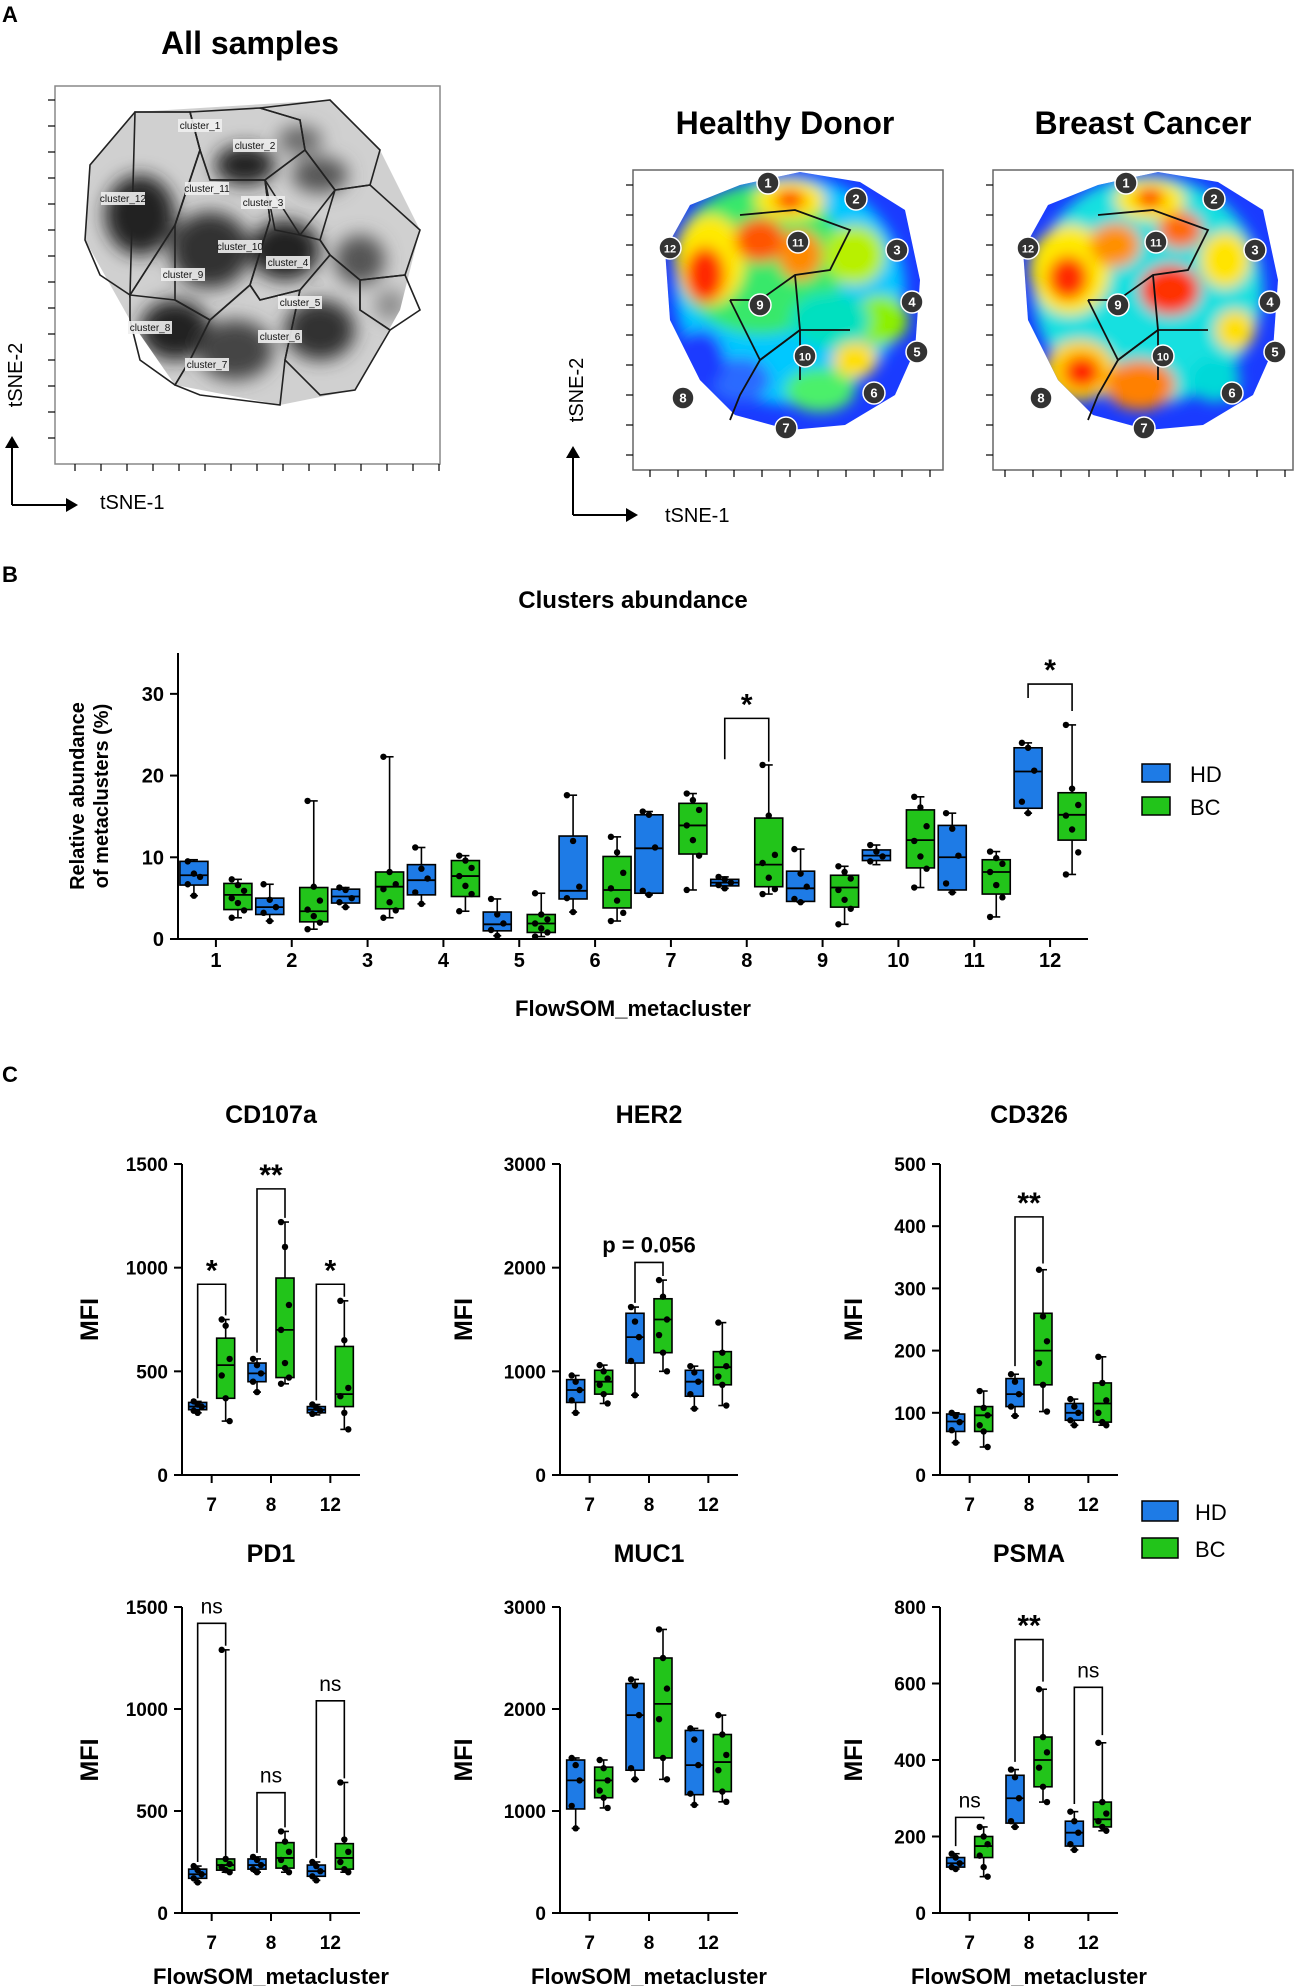  What do you see at coordinates (78, 796) in the screenshot?
I see `y-axis-label: Relative abundance` at bounding box center [78, 796].